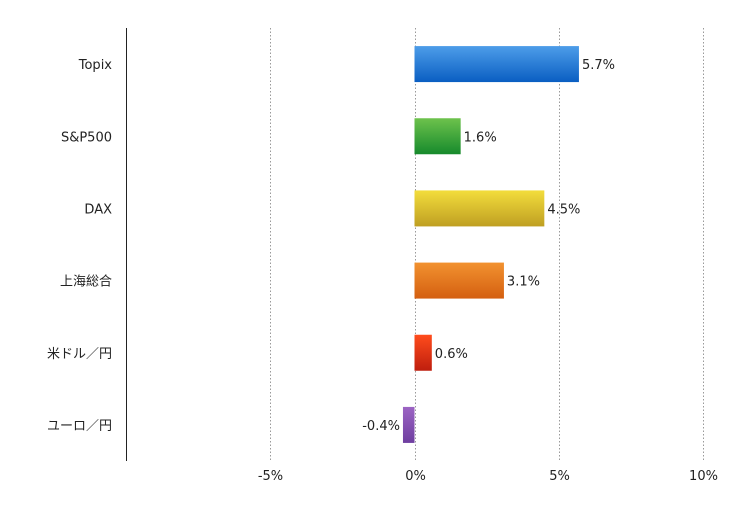 The height and width of the screenshot is (516, 750). What do you see at coordinates (79, 354) in the screenshot?
I see `category-label: 米ドル／円` at bounding box center [79, 354].